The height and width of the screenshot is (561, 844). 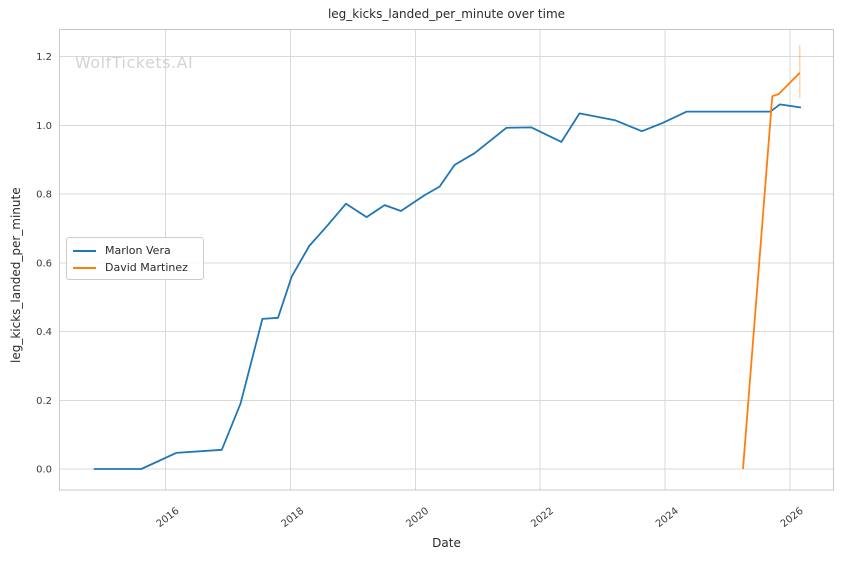 I want to click on x-tick-label: 2016, so click(x=168, y=518).